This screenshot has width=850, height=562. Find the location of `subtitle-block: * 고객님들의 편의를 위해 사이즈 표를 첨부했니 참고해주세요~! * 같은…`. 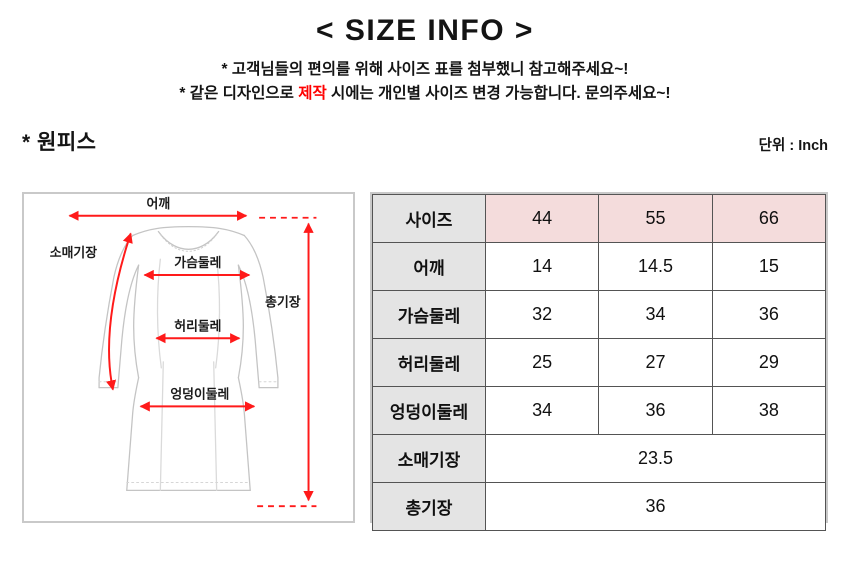

subtitle-block: * 고객님들의 편의를 위해 사이즈 표를 첨부했니 참고해주세요~! * 같은… is located at coordinates (425, 82).